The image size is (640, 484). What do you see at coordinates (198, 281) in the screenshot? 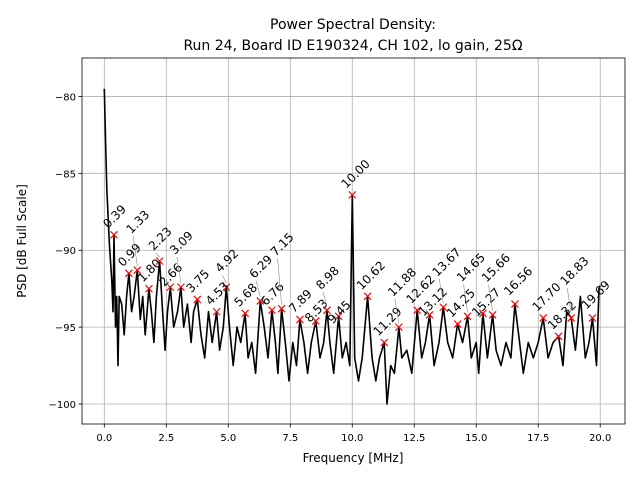
I see `peak-label: 3.75` at bounding box center [198, 281].